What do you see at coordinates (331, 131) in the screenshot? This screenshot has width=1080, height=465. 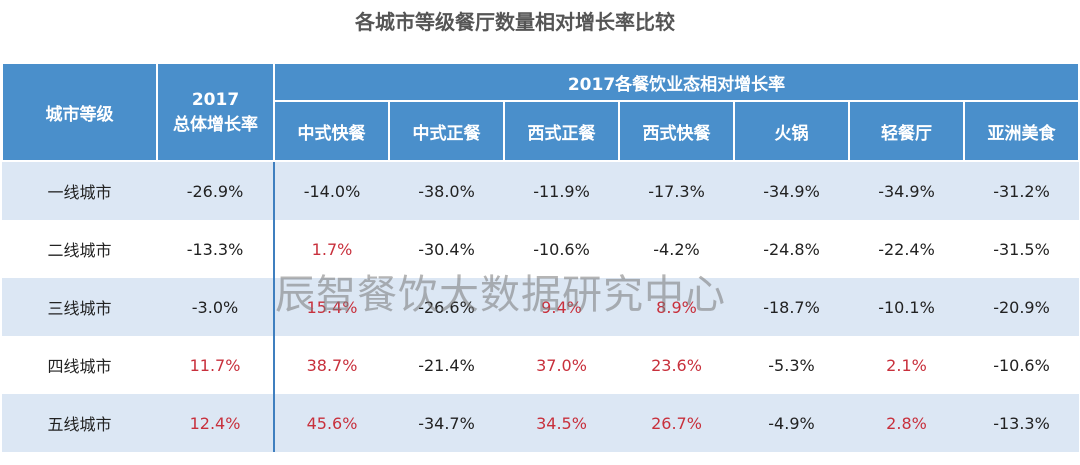 I see `header-cell: 中式快餐` at bounding box center [331, 131].